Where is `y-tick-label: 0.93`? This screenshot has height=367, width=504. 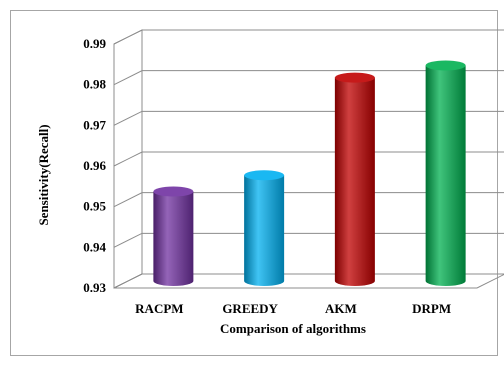 y-tick-label: 0.93 is located at coordinates (94, 287).